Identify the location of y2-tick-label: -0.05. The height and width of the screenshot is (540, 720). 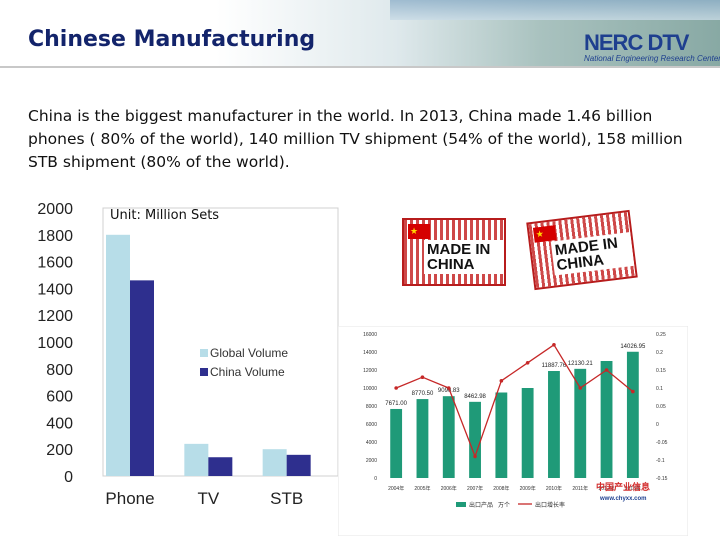
(662, 443).